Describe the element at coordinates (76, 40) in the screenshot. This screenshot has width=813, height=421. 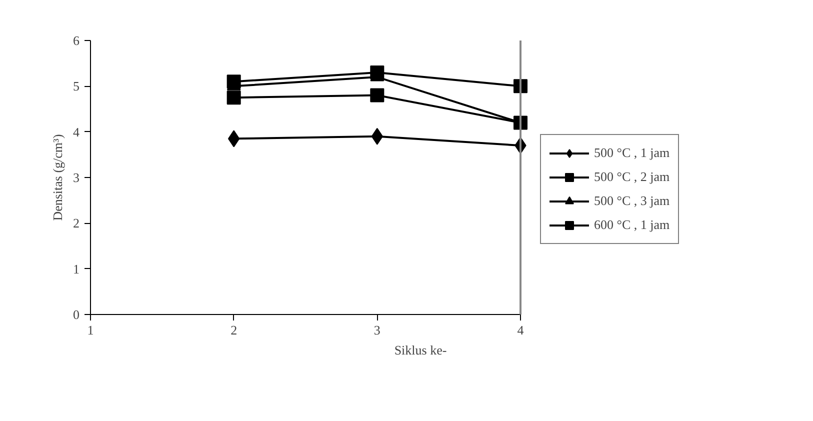
I see `y-tick-label: 6` at that location.